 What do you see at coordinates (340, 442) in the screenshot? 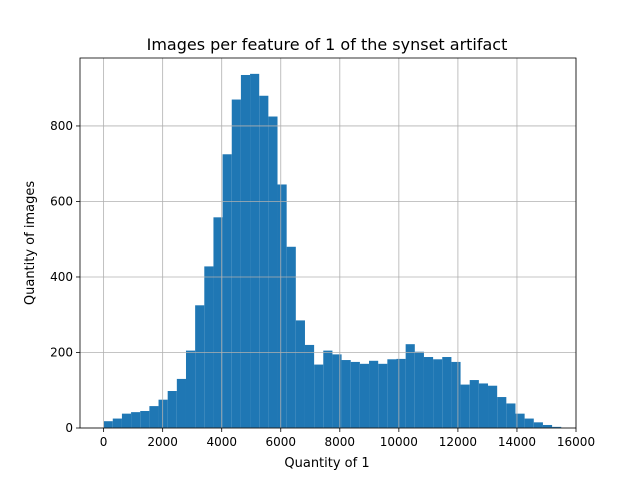
I see `x-tick-label: 8000` at bounding box center [340, 442].